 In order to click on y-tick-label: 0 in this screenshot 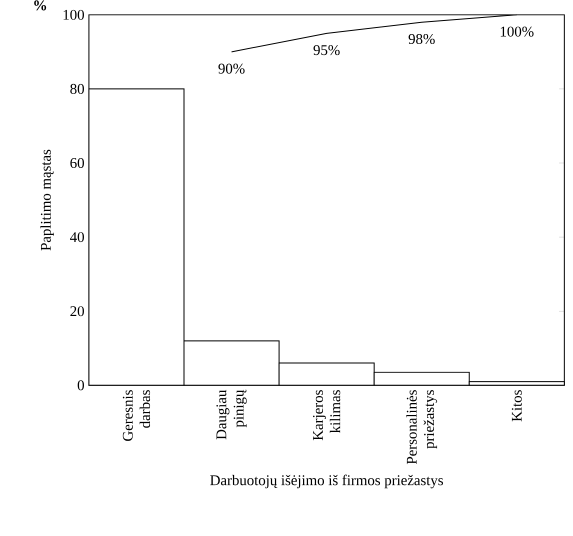, I will do `click(81, 385)`.